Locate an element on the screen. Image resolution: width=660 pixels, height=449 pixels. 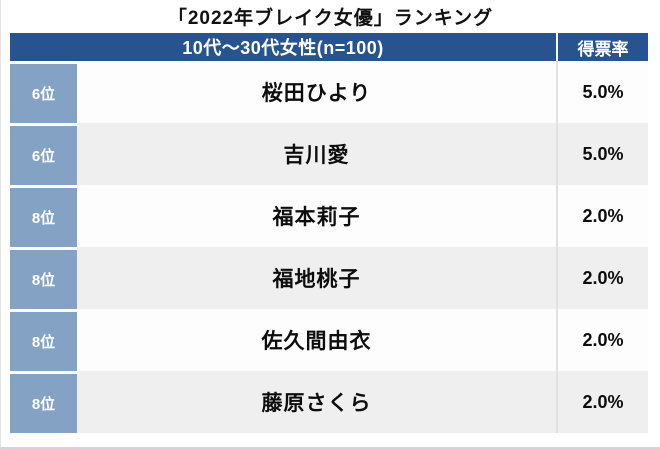
column-header-vote-rate: 得票率 is located at coordinates (602, 47).